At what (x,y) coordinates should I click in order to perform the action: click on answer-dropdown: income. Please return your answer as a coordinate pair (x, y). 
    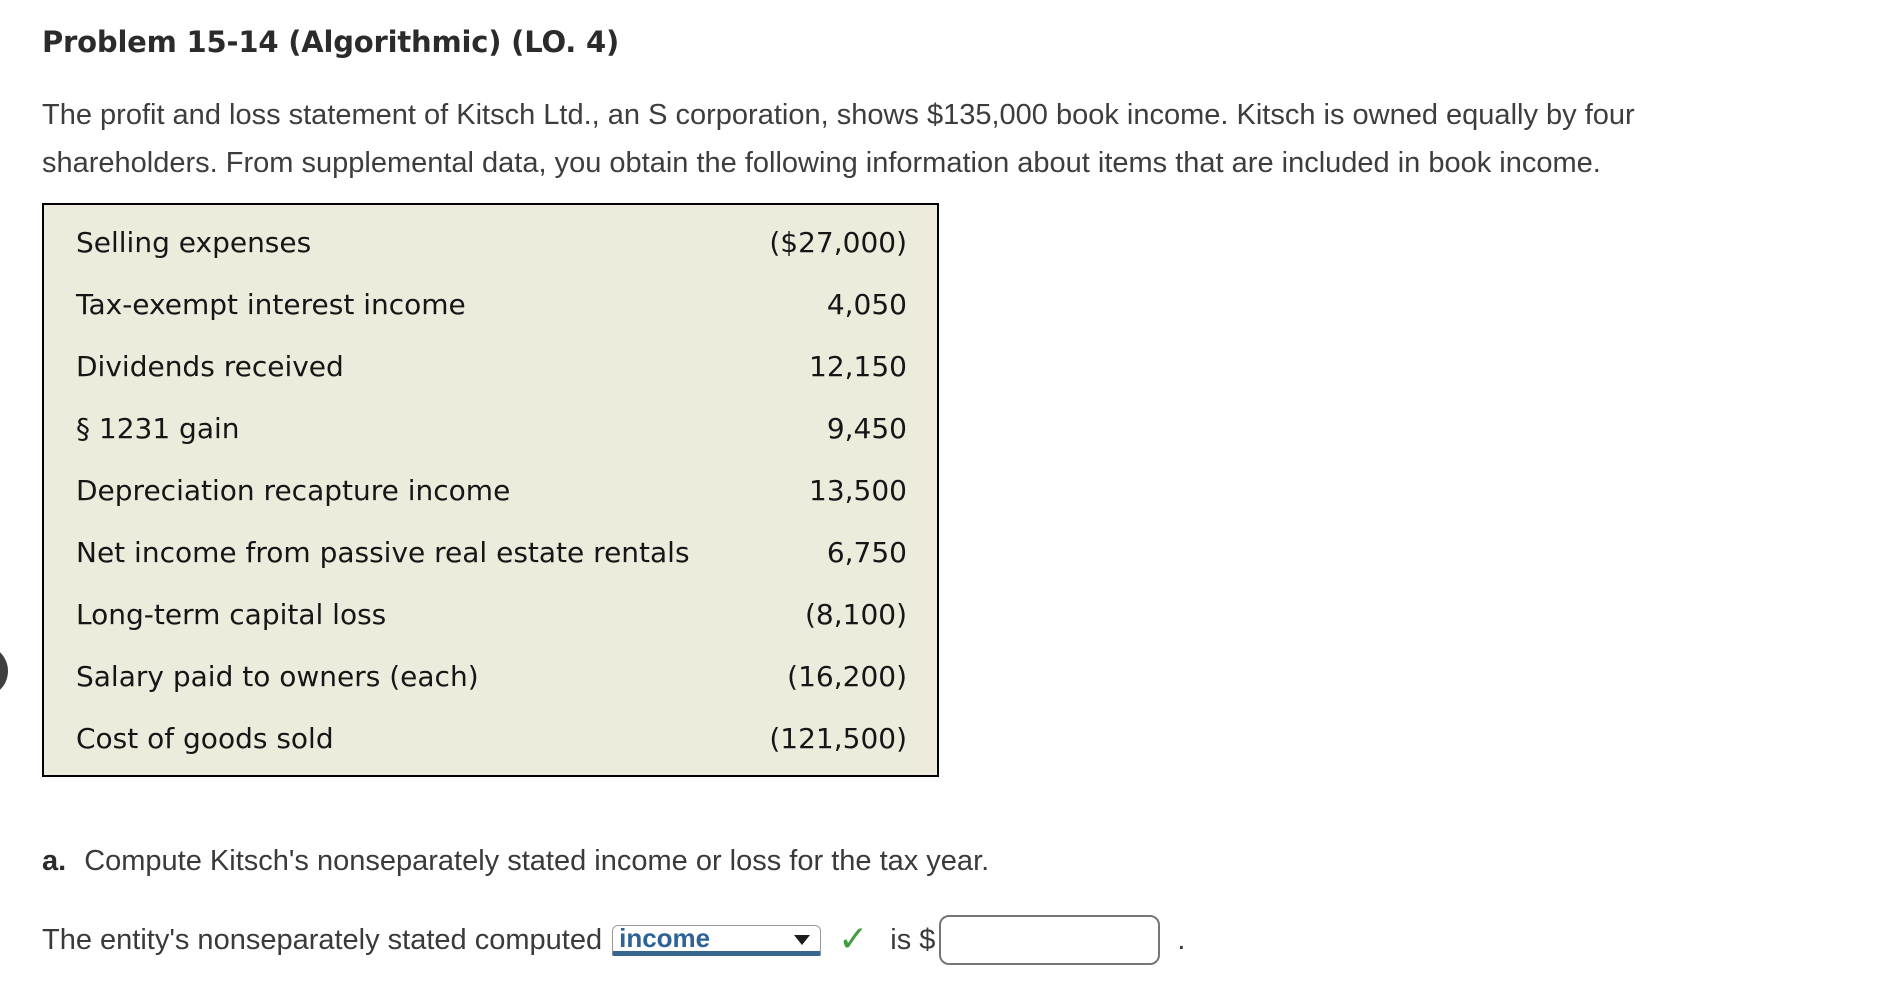
    Looking at the image, I should click on (717, 939).